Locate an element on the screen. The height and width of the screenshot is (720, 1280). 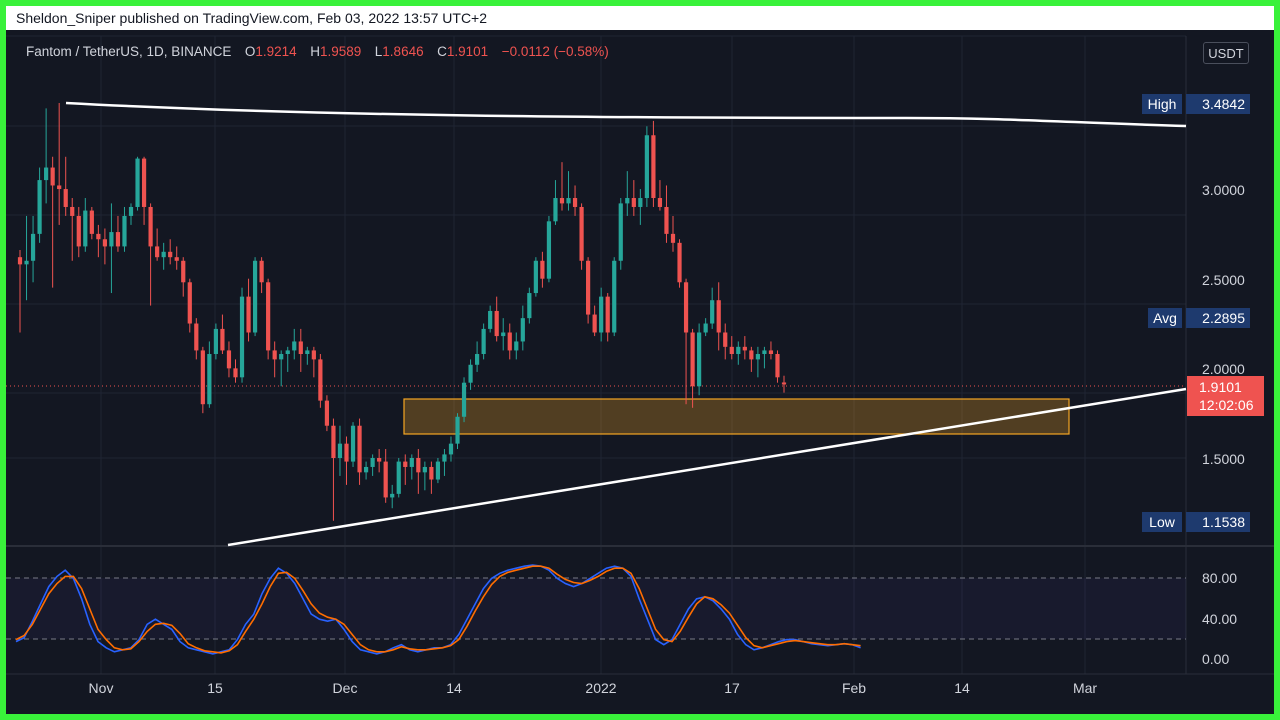
resistance-trendline is located at coordinates (626, 114).